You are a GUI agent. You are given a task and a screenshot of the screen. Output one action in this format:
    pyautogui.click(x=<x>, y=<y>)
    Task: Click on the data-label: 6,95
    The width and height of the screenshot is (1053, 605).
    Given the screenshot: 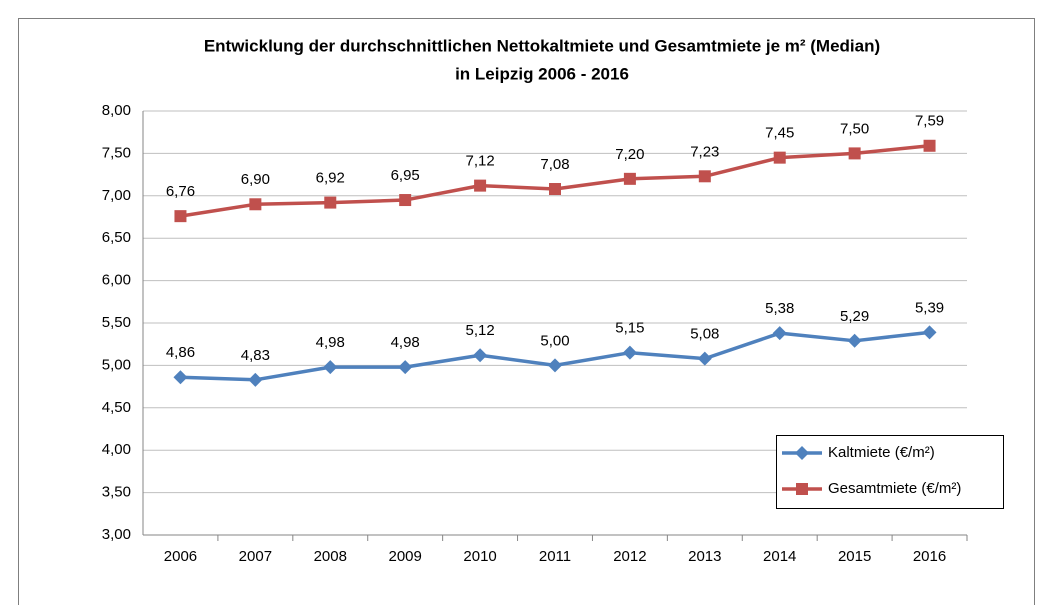 What is the action you would take?
    pyautogui.click(x=405, y=175)
    